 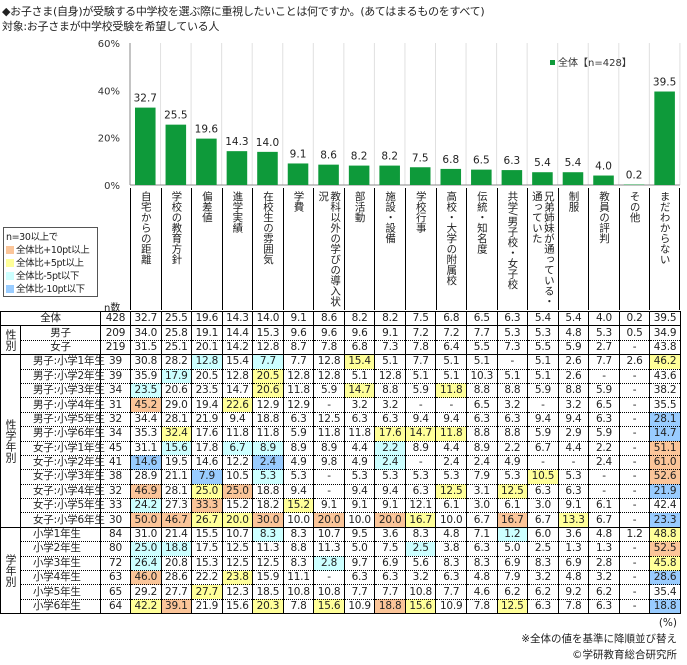 I want to click on value-cell: 14.0, so click(x=268, y=318).